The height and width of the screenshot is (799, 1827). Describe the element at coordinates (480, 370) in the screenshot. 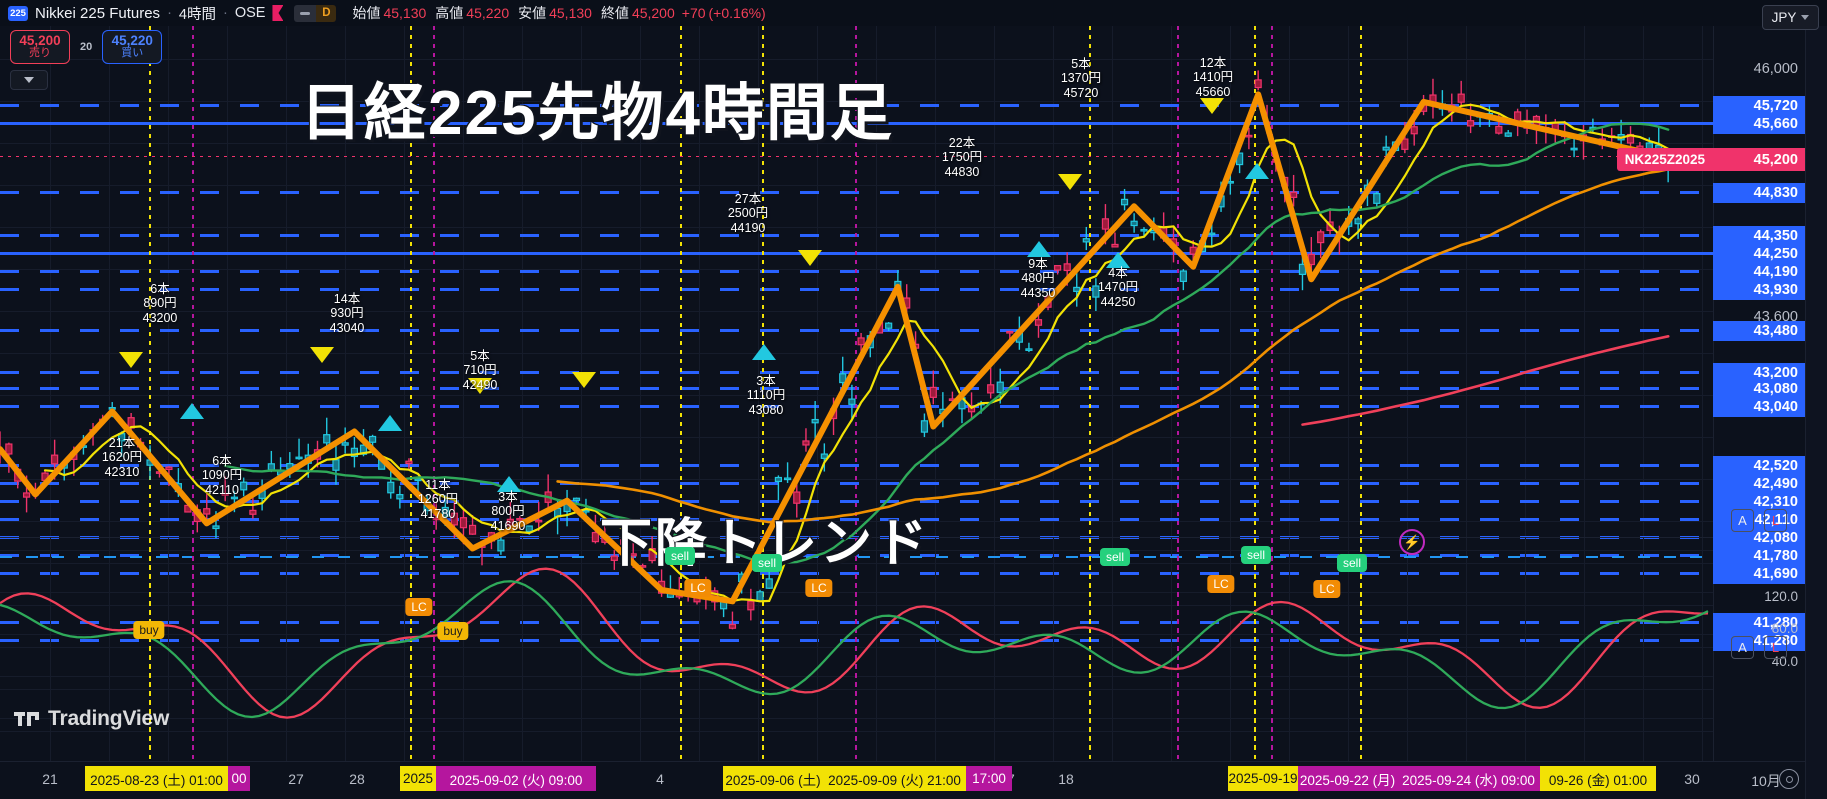

I see `annotation-label: 5本 710円 42490` at that location.